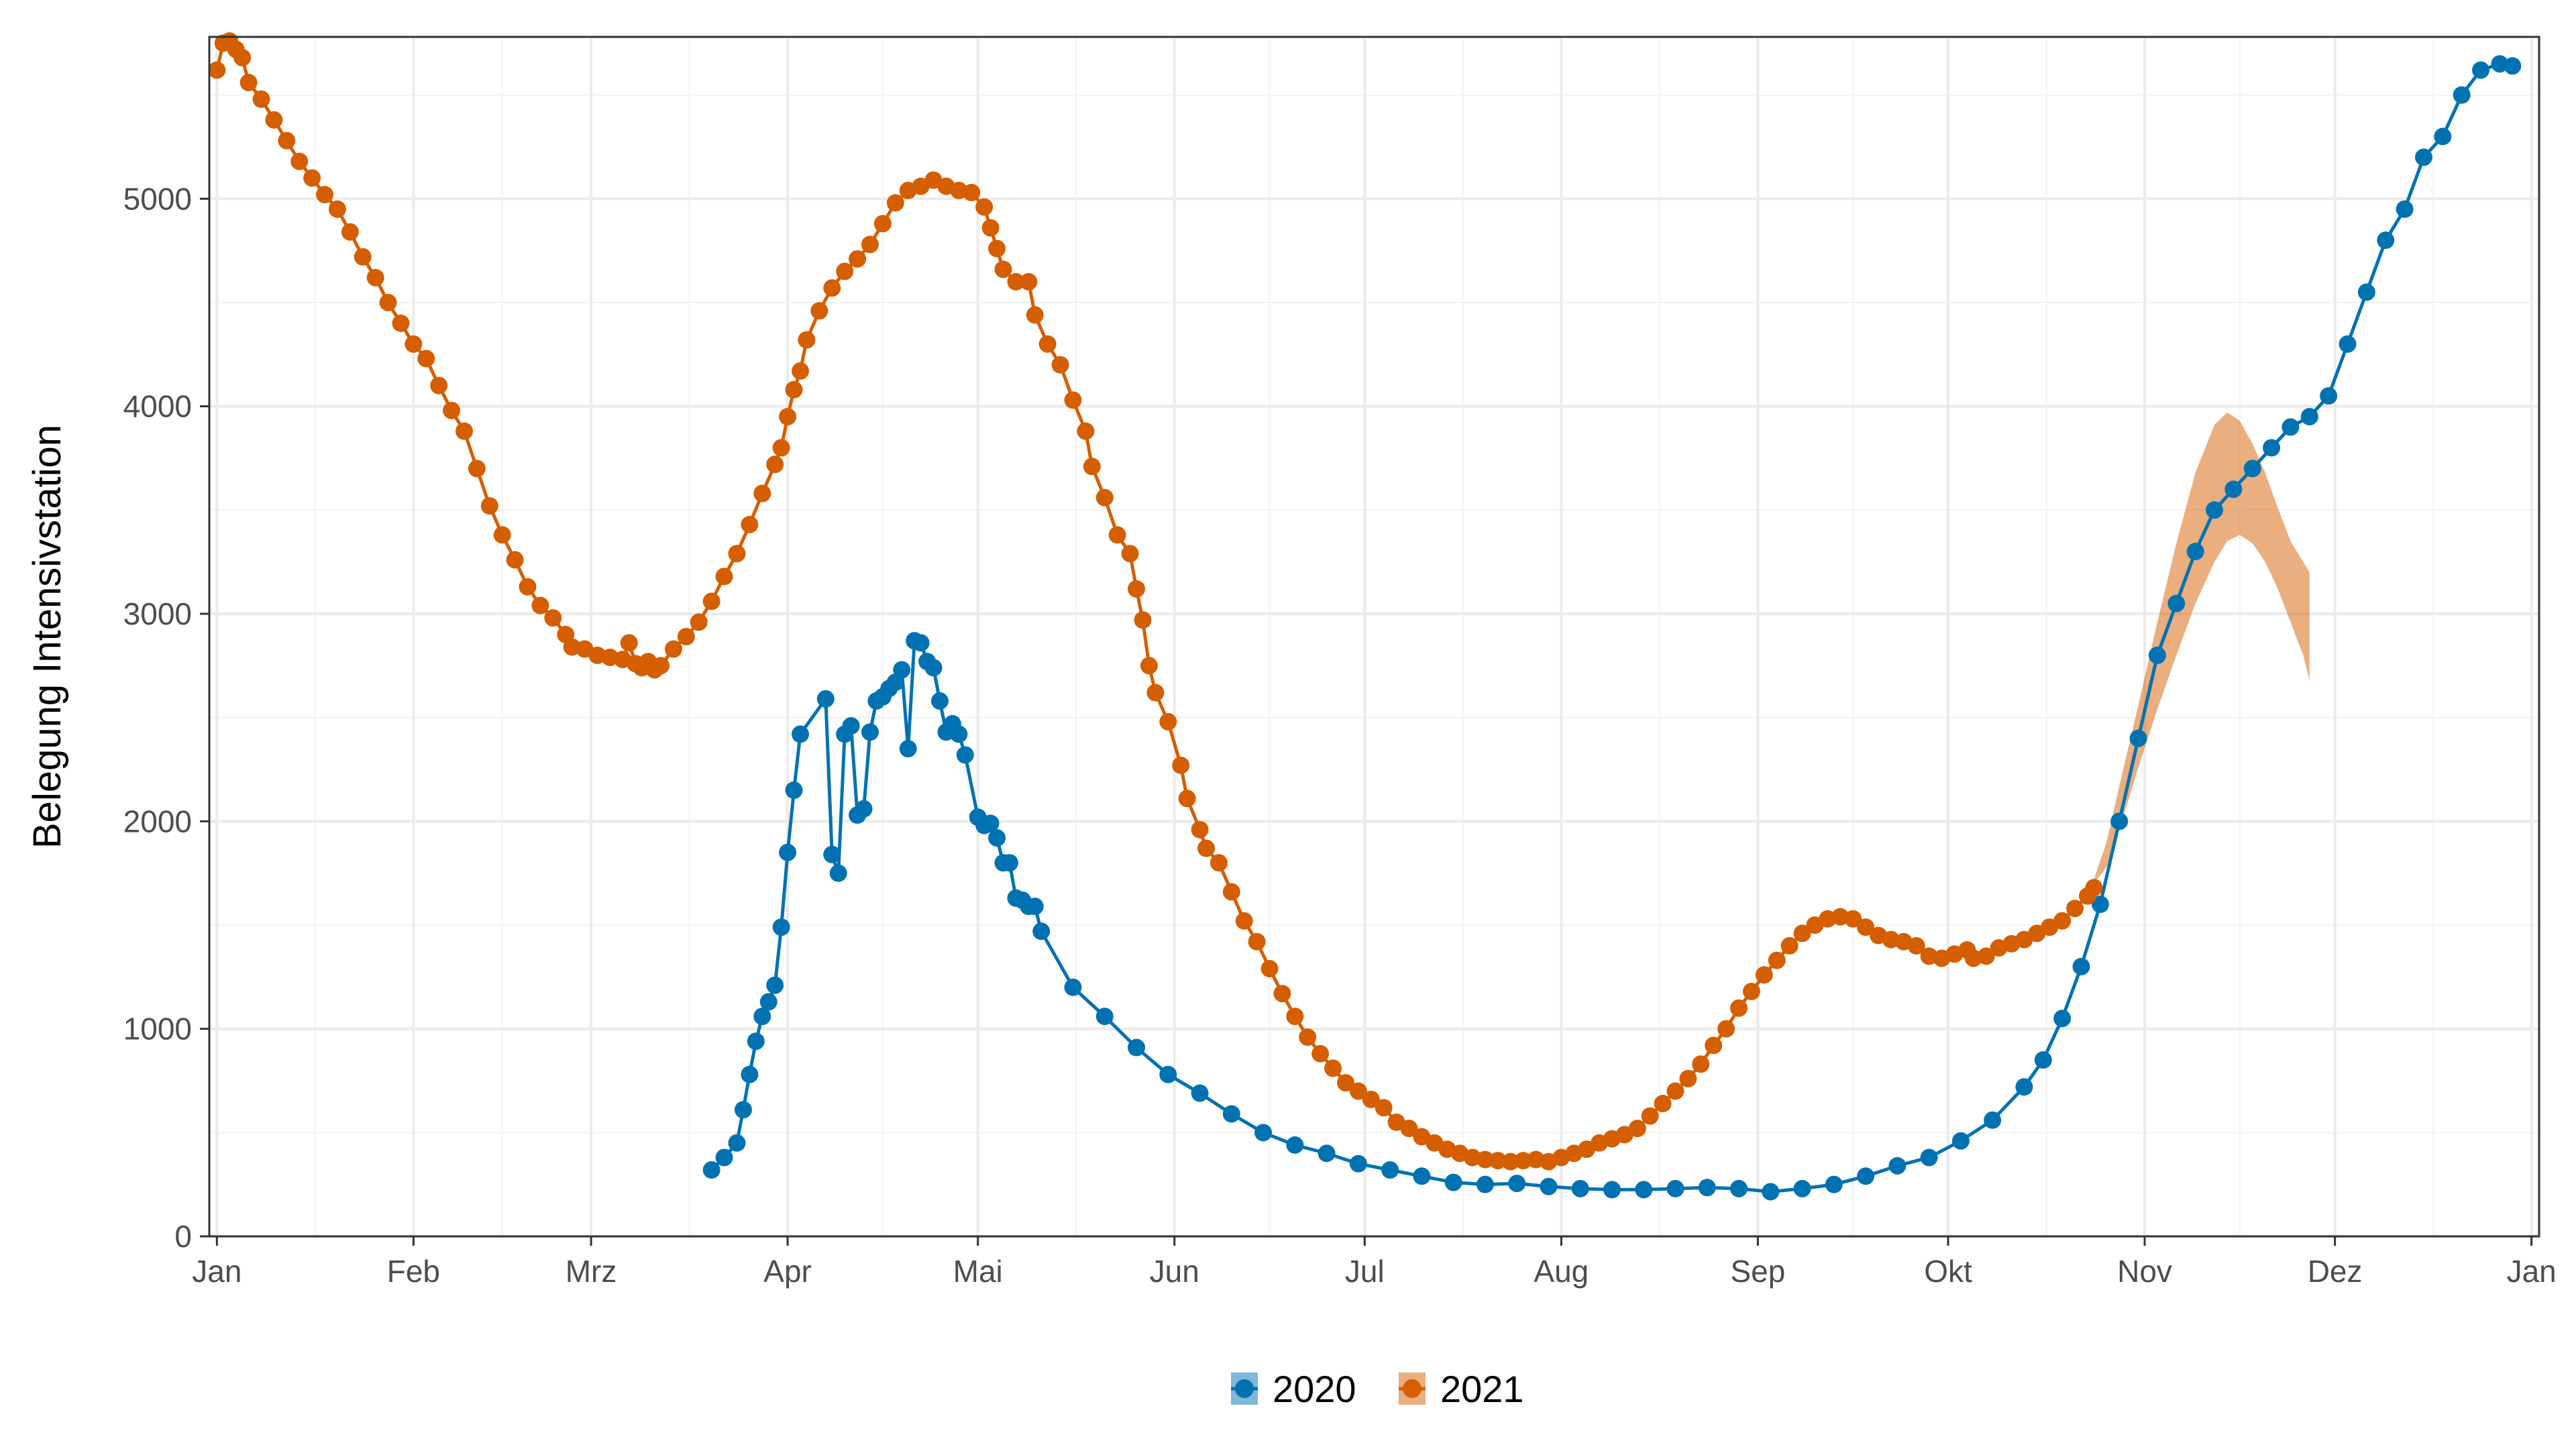 This screenshot has width=2576, height=1449. I want to click on y-tick-label: 0, so click(183, 1236).